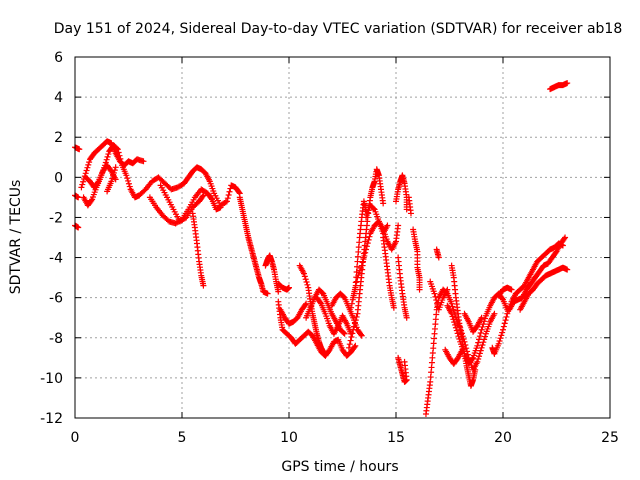  Describe the element at coordinates (396, 438) in the screenshot. I see `x-tick-label: 15` at that location.